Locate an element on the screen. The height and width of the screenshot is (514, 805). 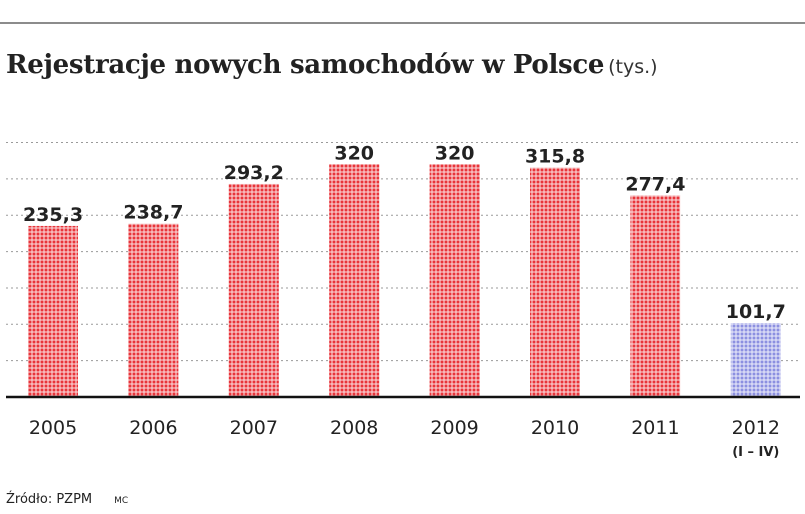
value-label-2010: 315,8 is located at coordinates (555, 156).